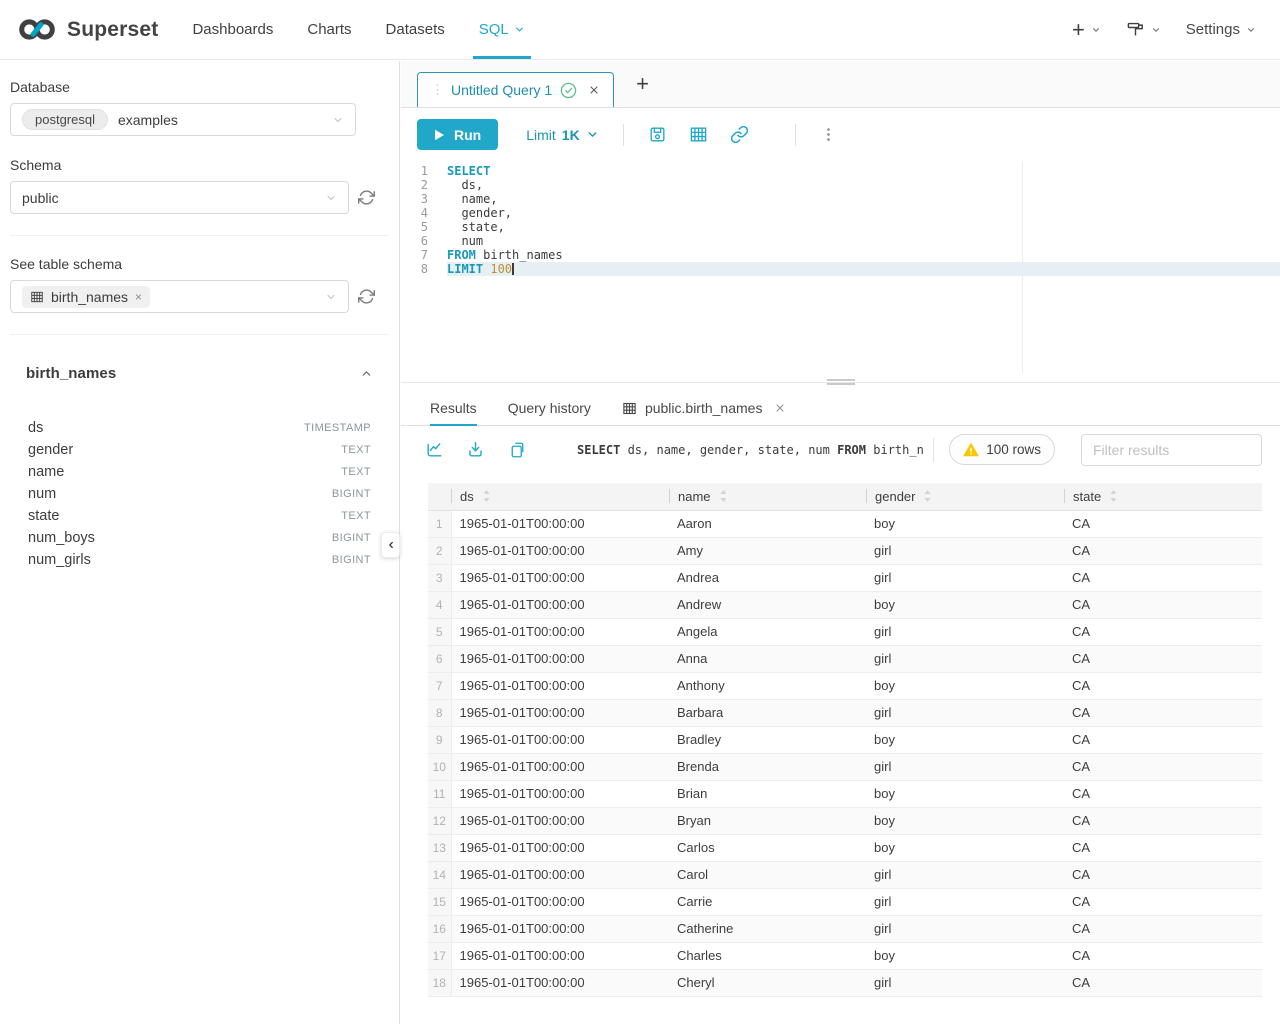 The width and height of the screenshot is (1280, 1024). What do you see at coordinates (366, 296) in the screenshot?
I see `refresh-tables-button` at bounding box center [366, 296].